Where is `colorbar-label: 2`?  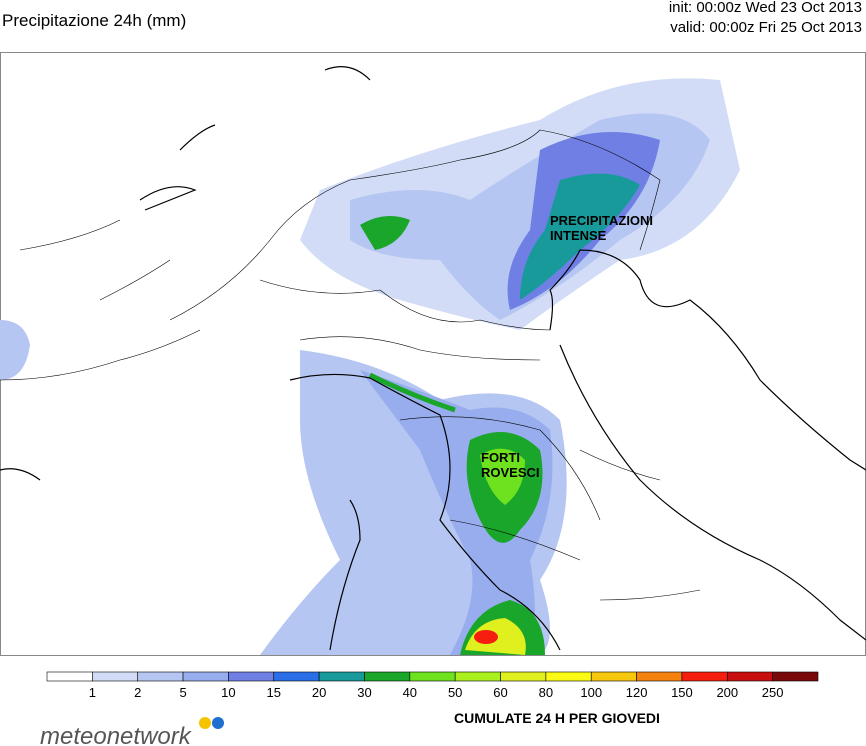
colorbar-label: 2 is located at coordinates (137, 692).